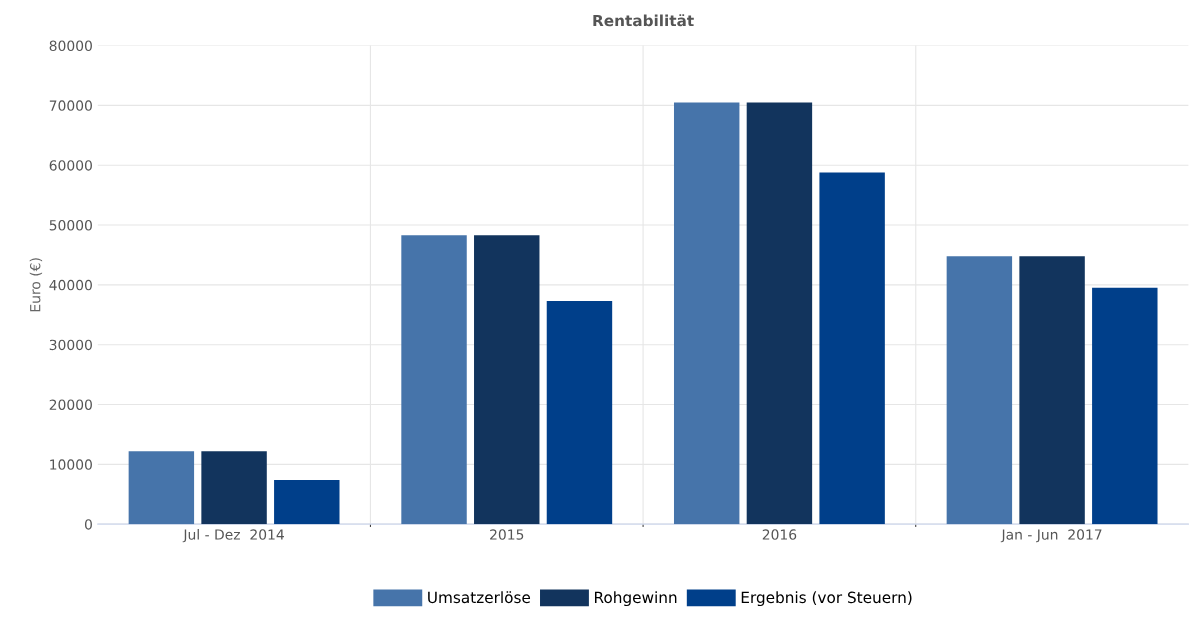 This screenshot has width=1192, height=624. I want to click on legend-label: Rohgewinn, so click(635, 599).